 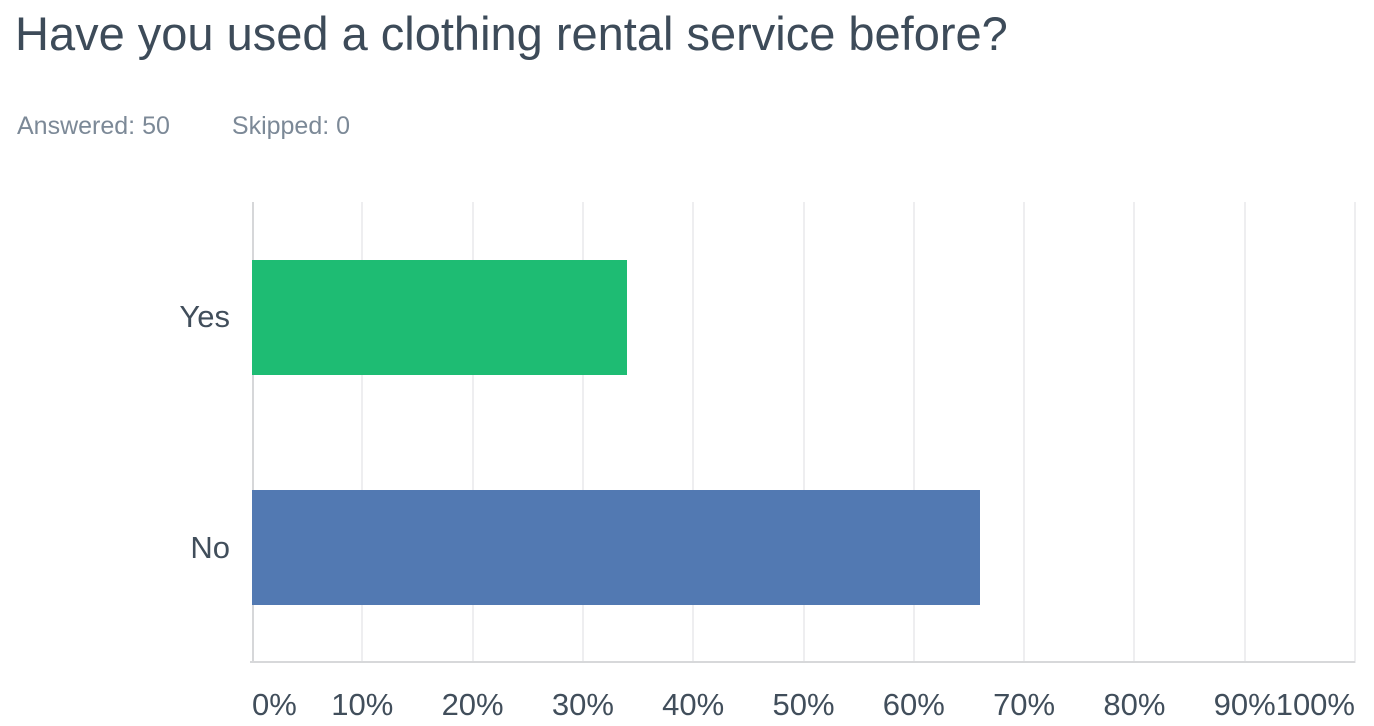 I want to click on x-tick-label-70pct: 70%, so click(x=1024, y=704).